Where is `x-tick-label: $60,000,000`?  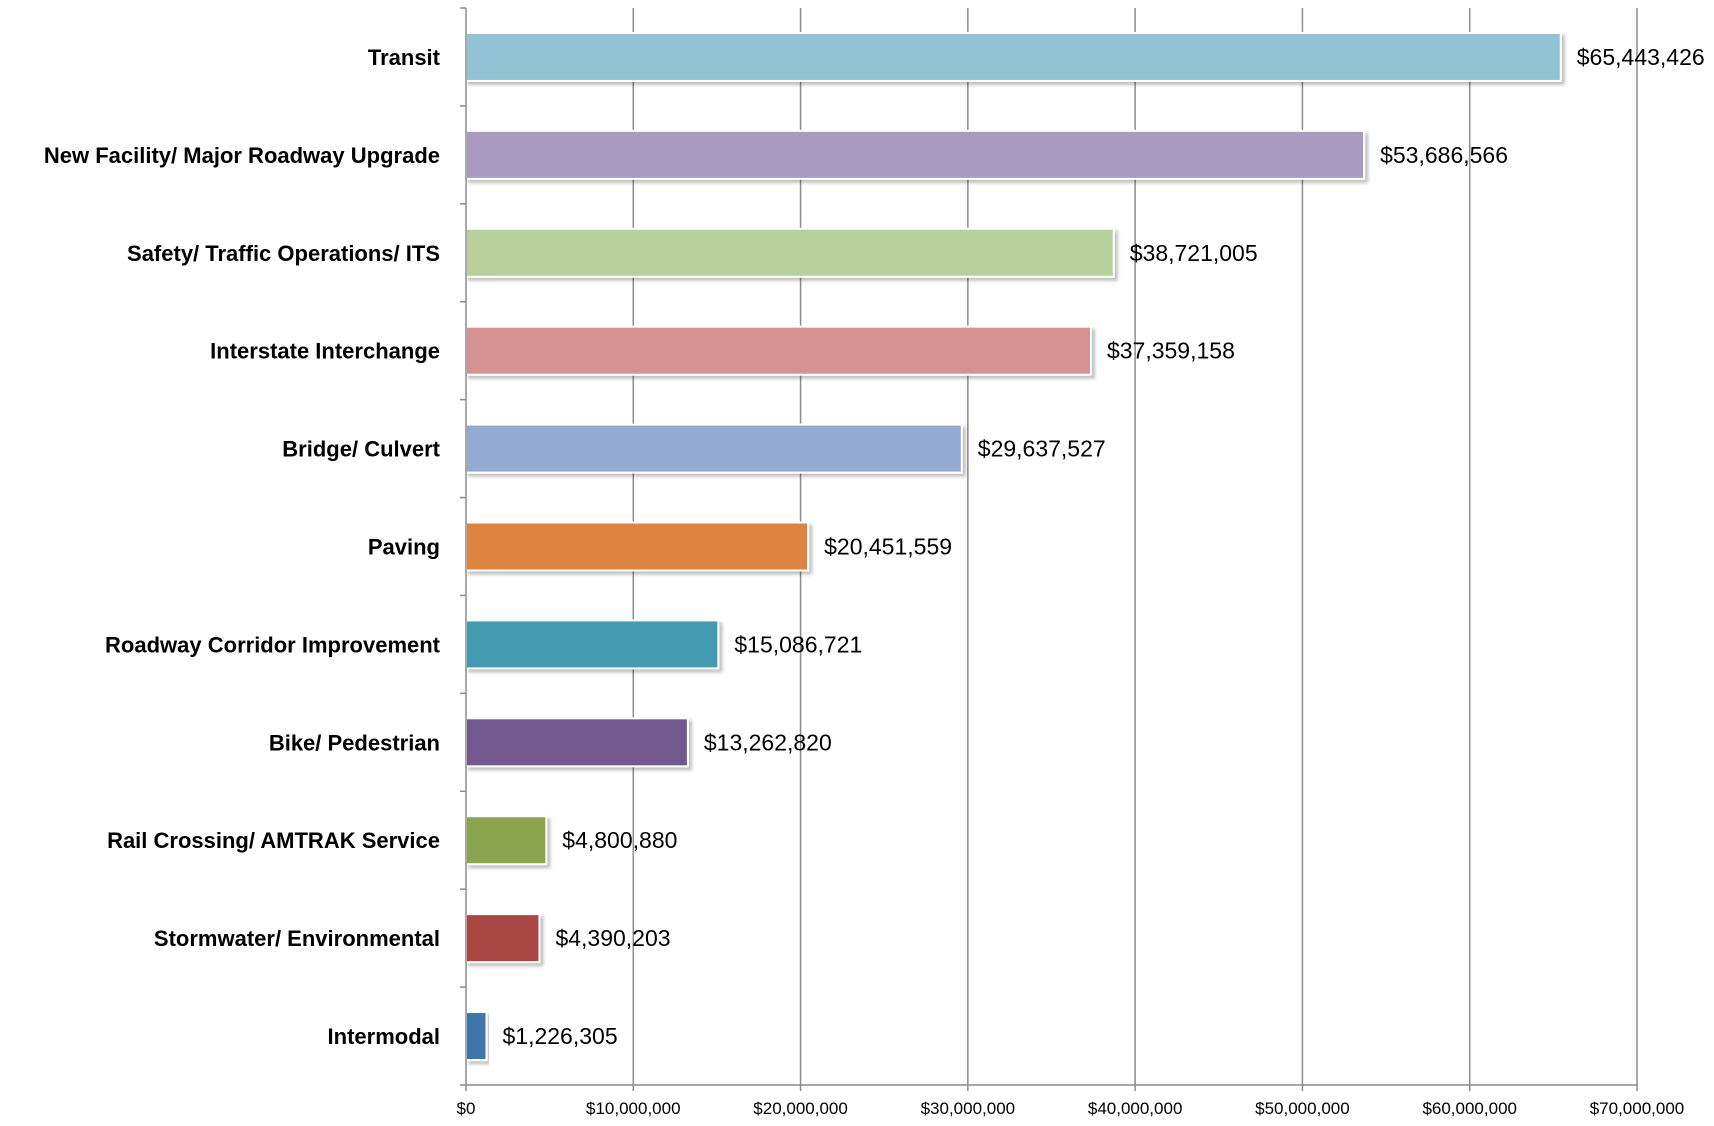 x-tick-label: $60,000,000 is located at coordinates (1469, 1108).